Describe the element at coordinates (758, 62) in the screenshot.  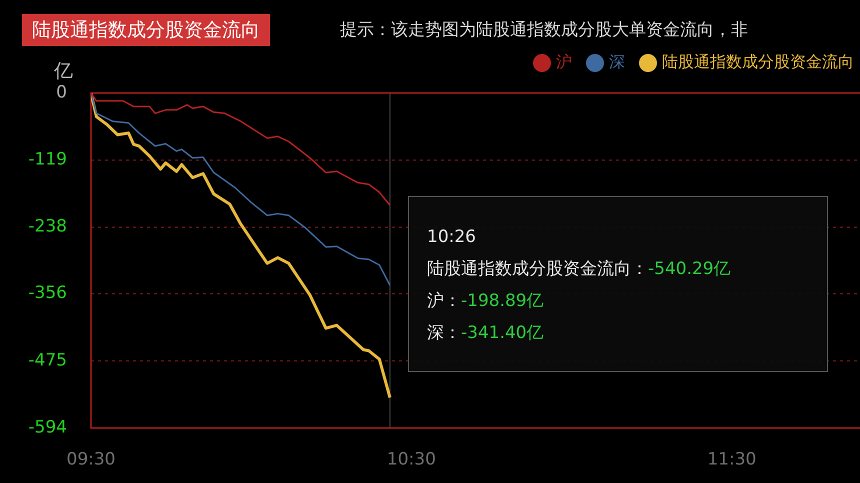
I see `legend-label: 陆股通指数成分股资金流向` at that location.